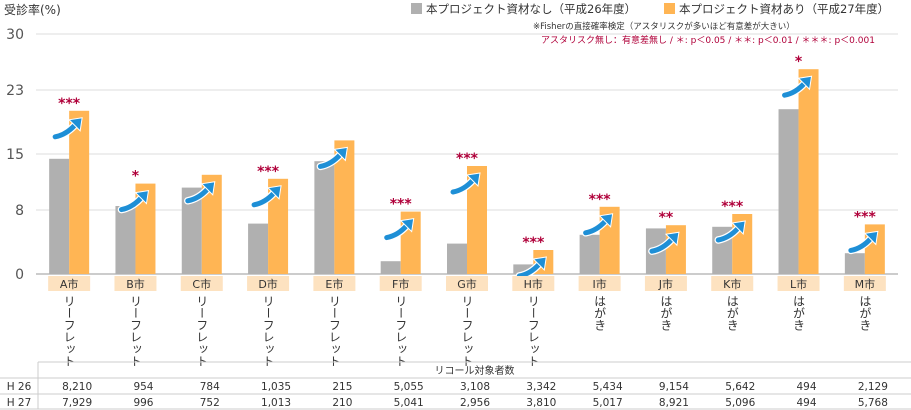 This screenshot has width=911, height=410. I want to click on category-label-3: D市, so click(267, 284).